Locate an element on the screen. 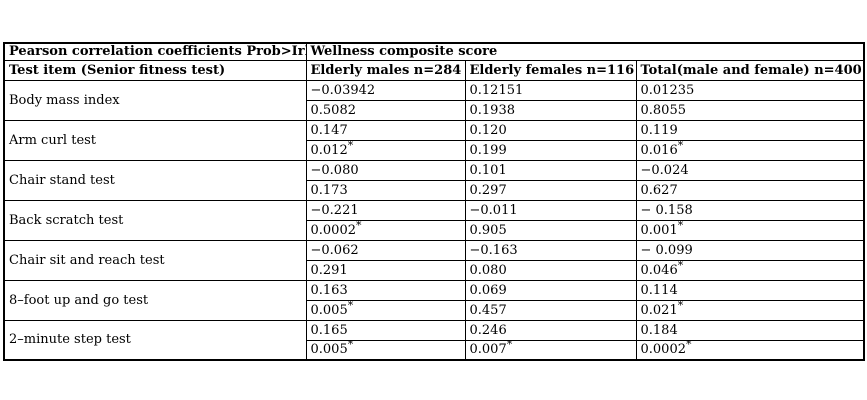 The height and width of the screenshot is (400, 867). p-value: 0.5082 is located at coordinates (333, 110).